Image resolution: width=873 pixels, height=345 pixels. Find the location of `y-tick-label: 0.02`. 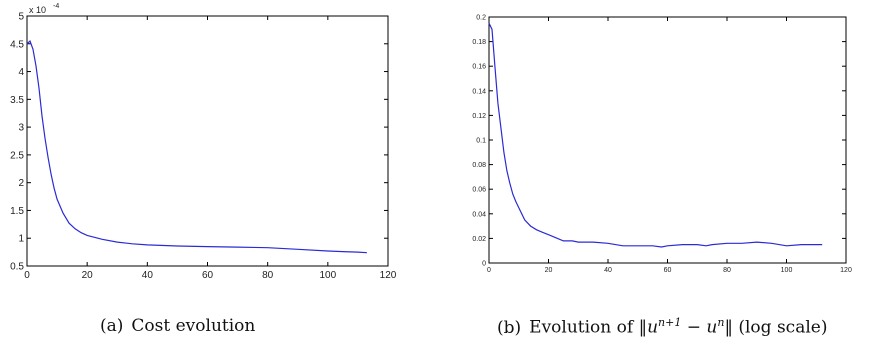

y-tick-label: 0.02 is located at coordinates (479, 239).